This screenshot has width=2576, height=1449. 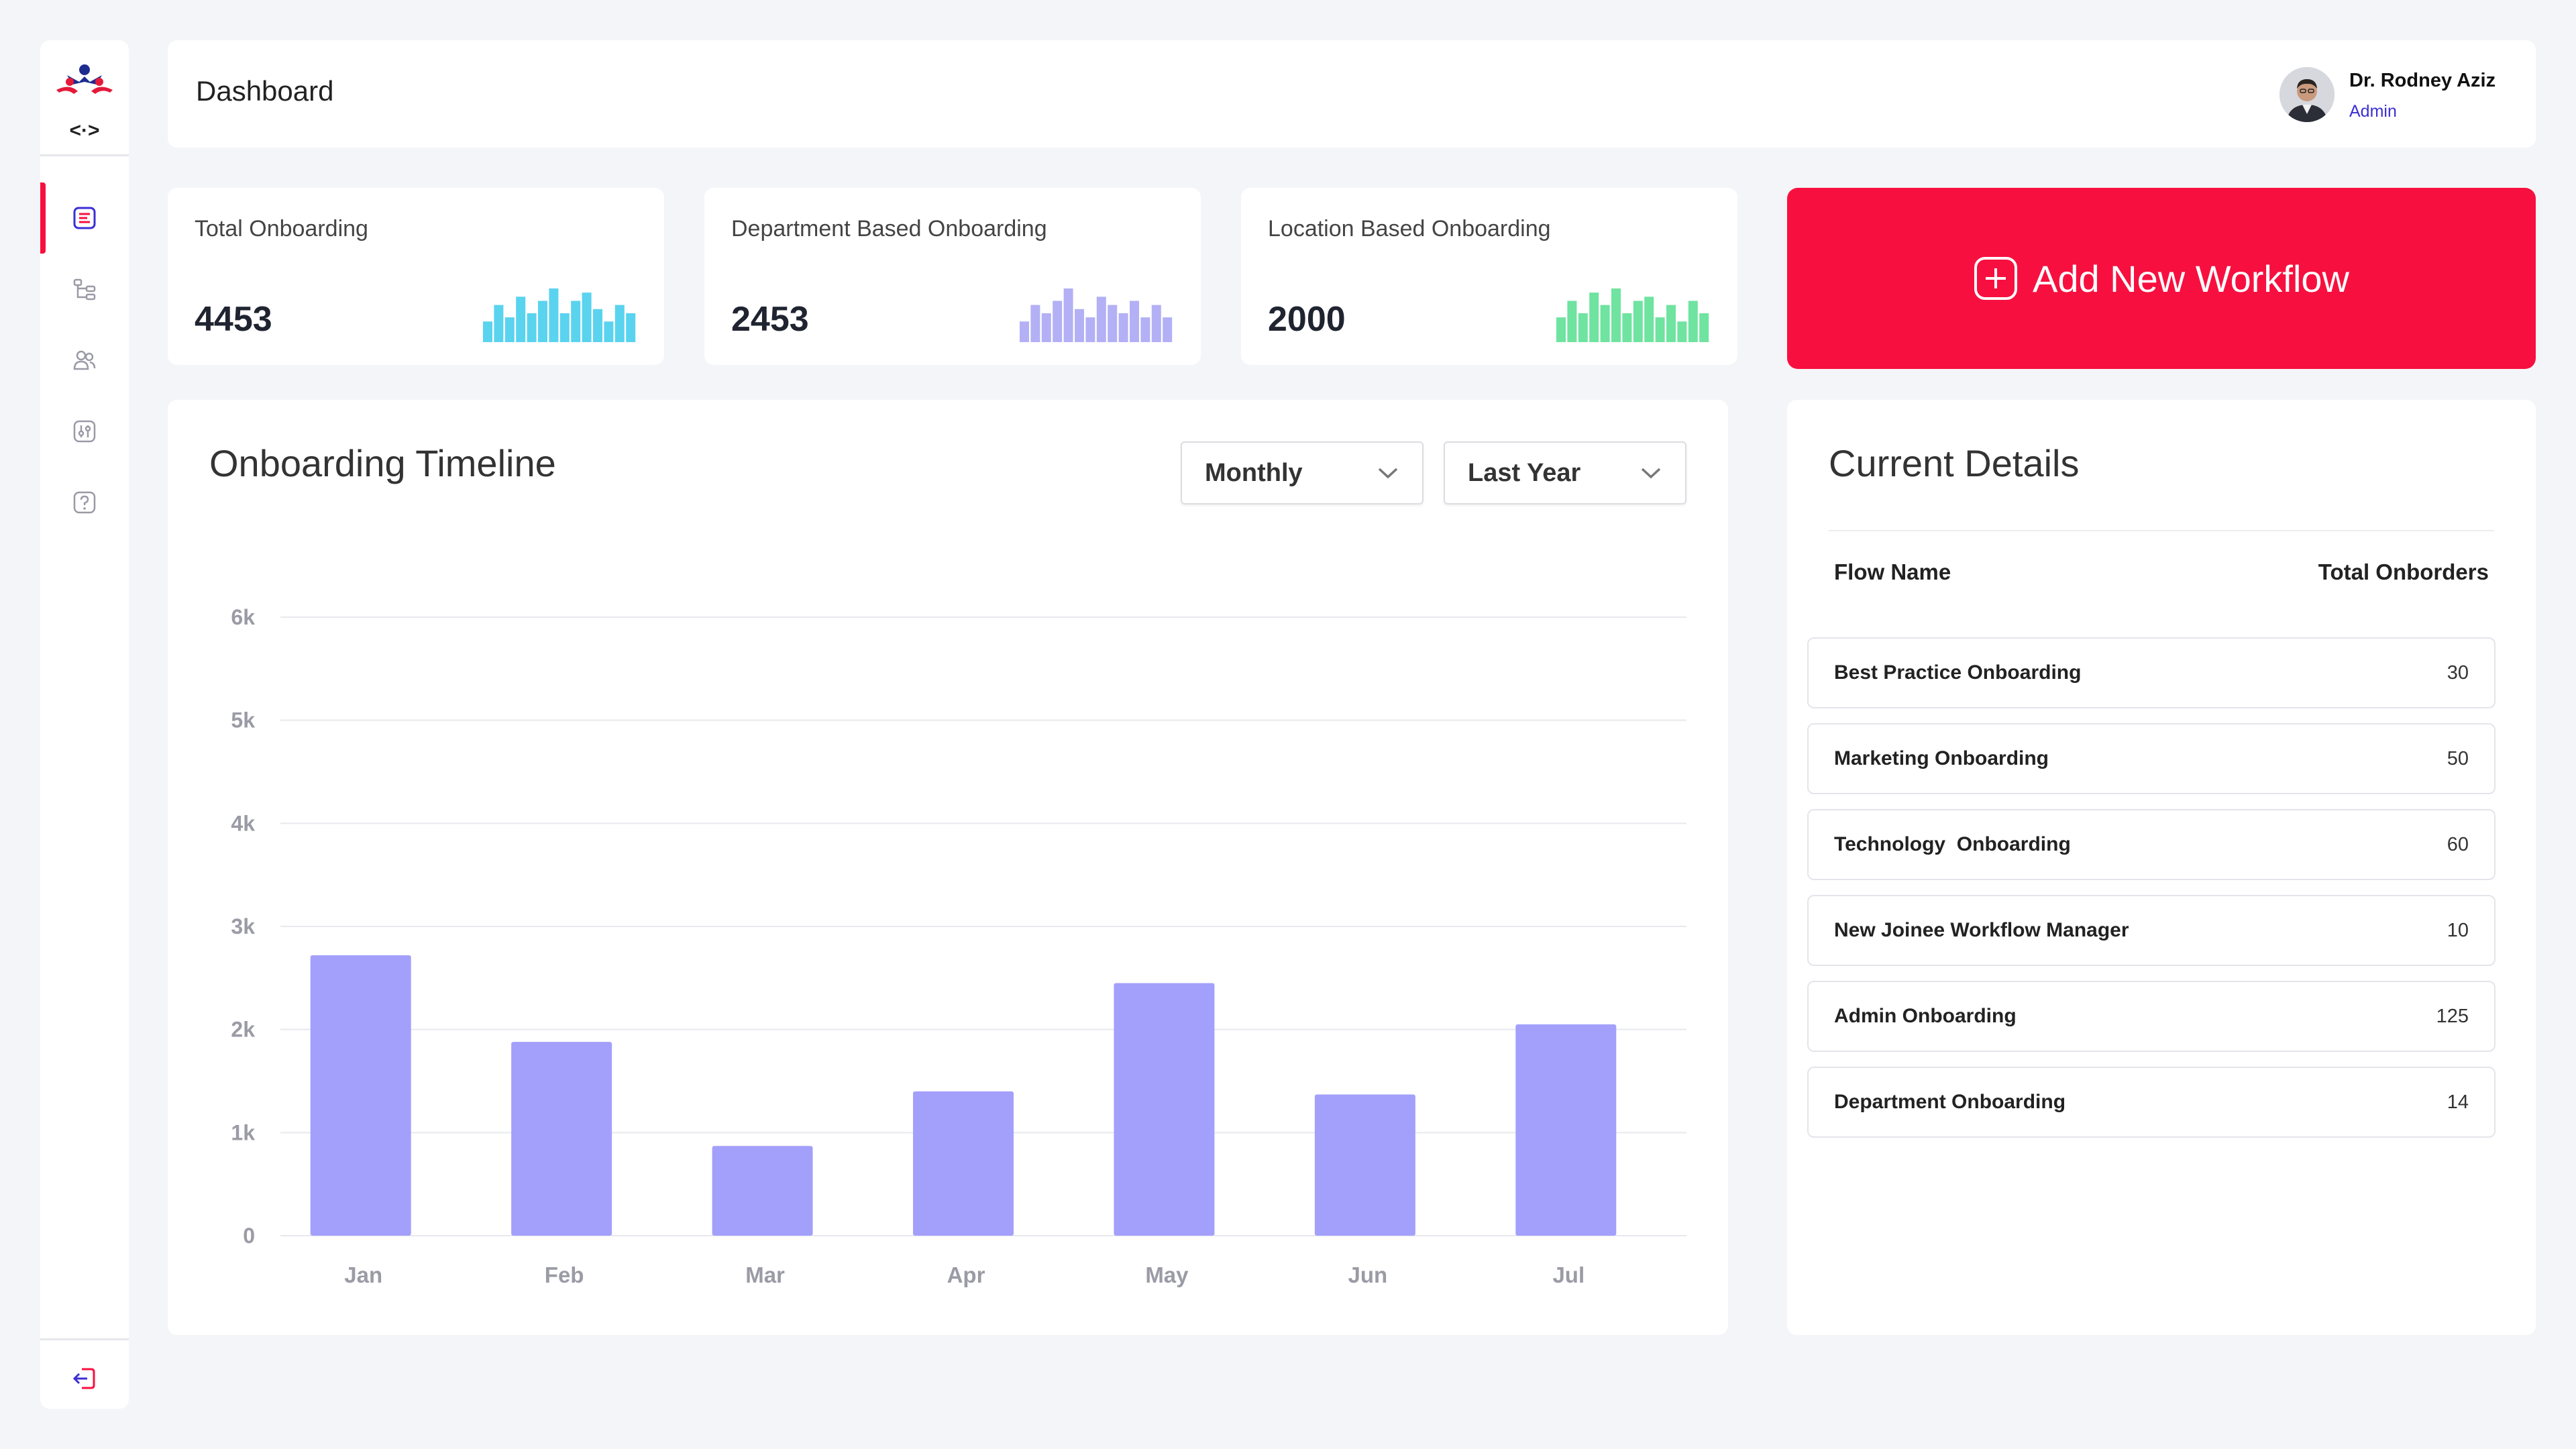 What do you see at coordinates (363, 1275) in the screenshot?
I see `x-tick-label: Jan` at bounding box center [363, 1275].